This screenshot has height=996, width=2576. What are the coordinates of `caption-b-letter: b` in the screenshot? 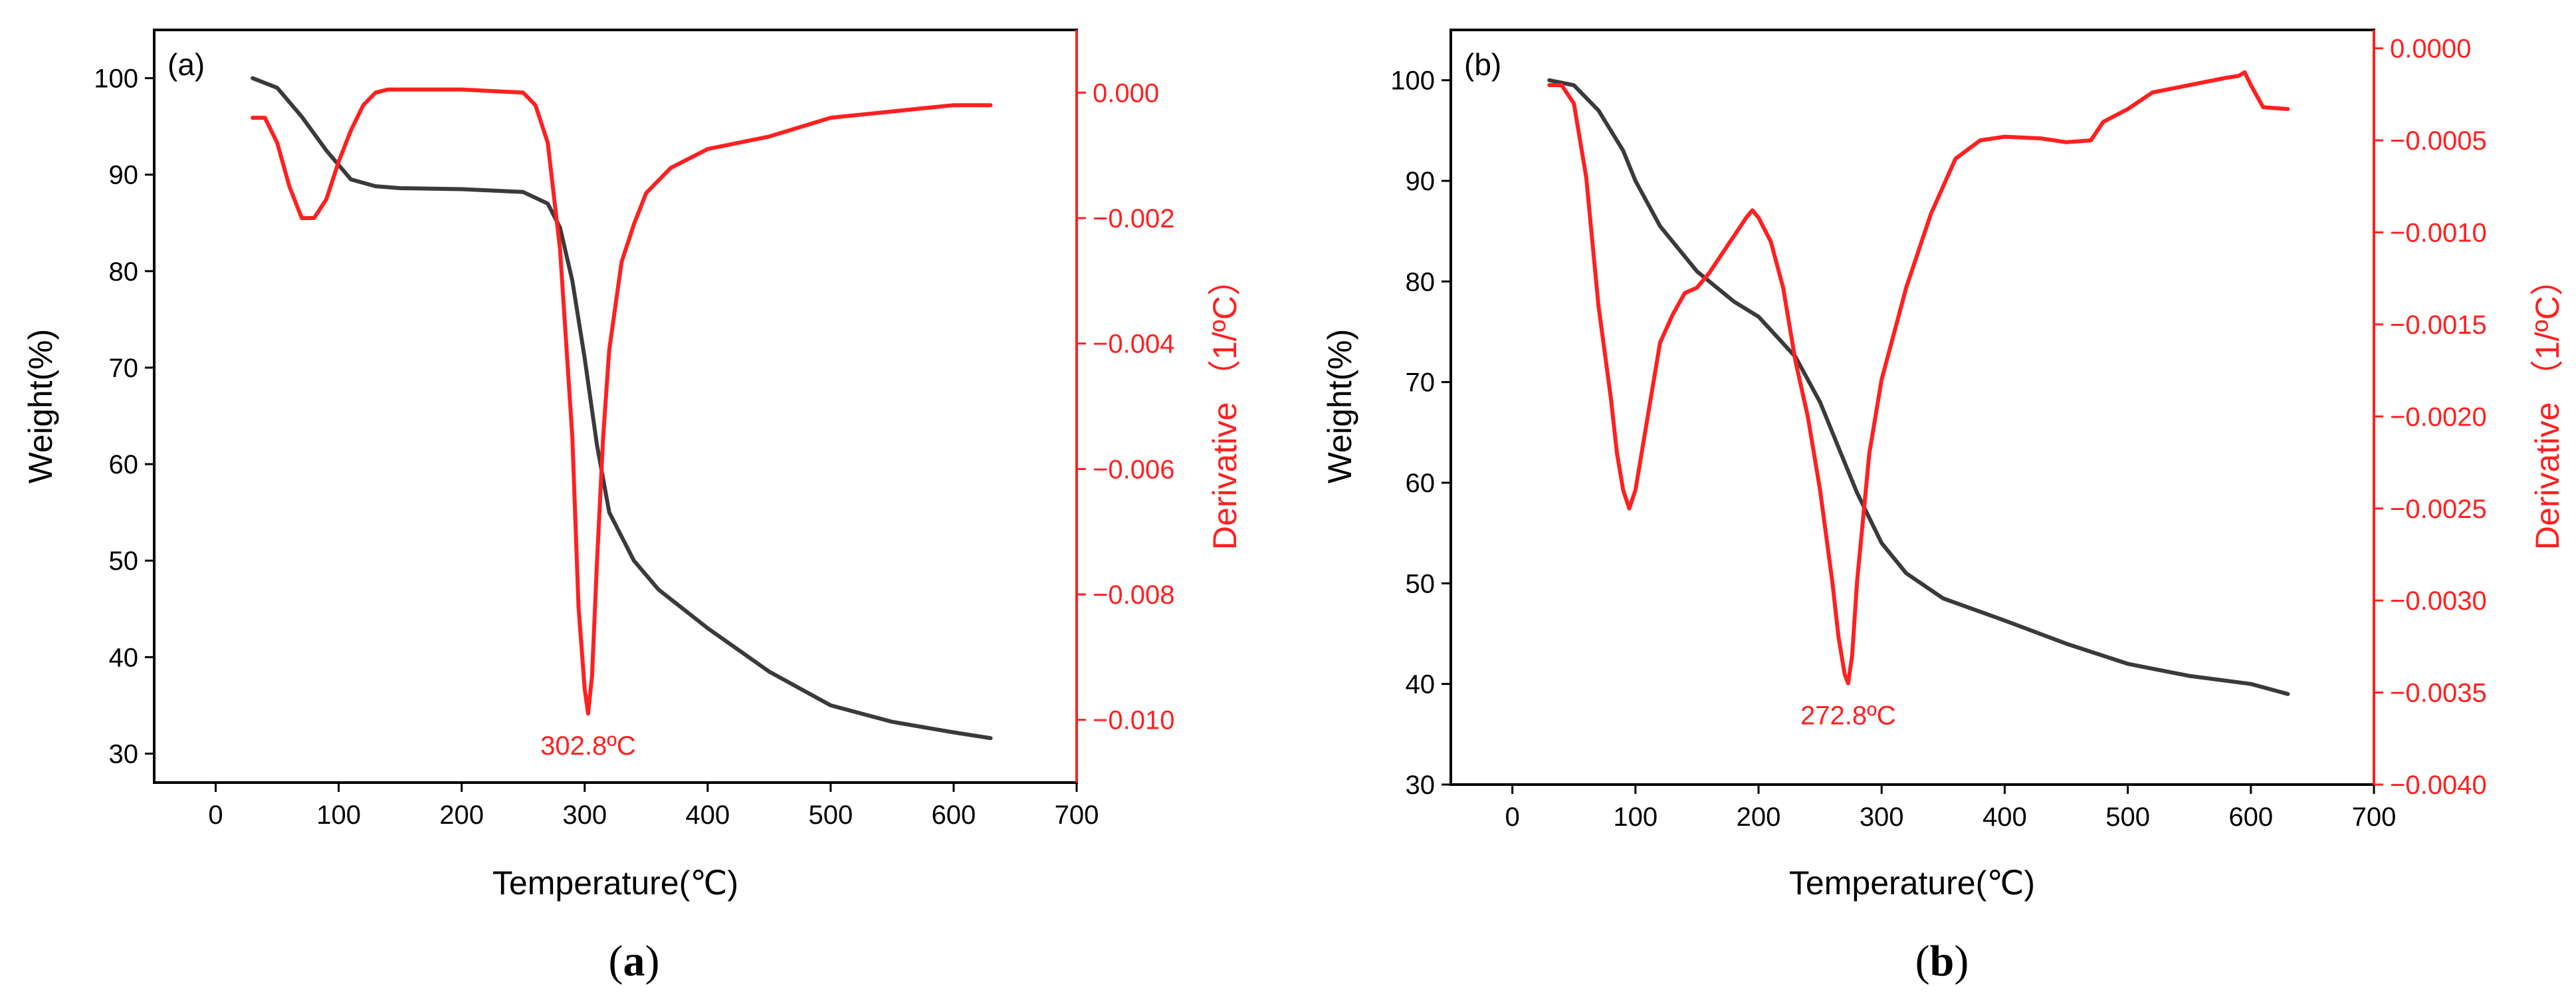 It's located at (1942, 961).